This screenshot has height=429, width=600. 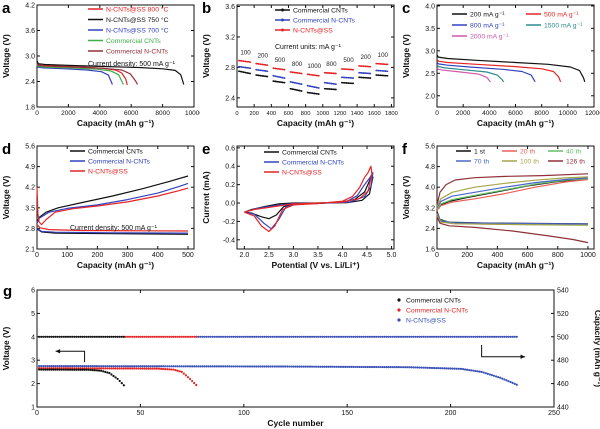 What do you see at coordinates (74, 74) in the screenshot?
I see `series-n-cnts@ss-700-°c` at bounding box center [74, 74].